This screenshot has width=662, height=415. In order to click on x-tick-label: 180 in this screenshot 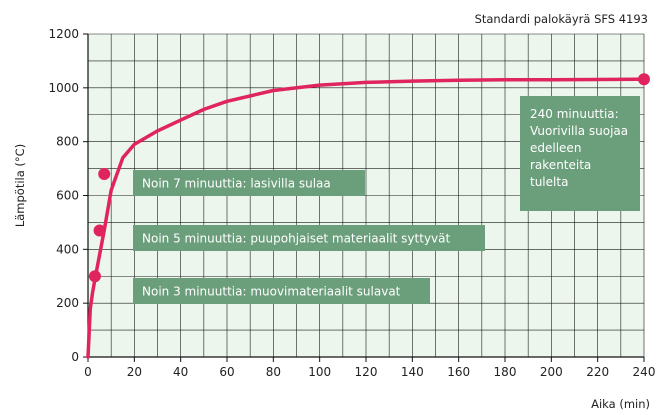, I will do `click(505, 372)`.